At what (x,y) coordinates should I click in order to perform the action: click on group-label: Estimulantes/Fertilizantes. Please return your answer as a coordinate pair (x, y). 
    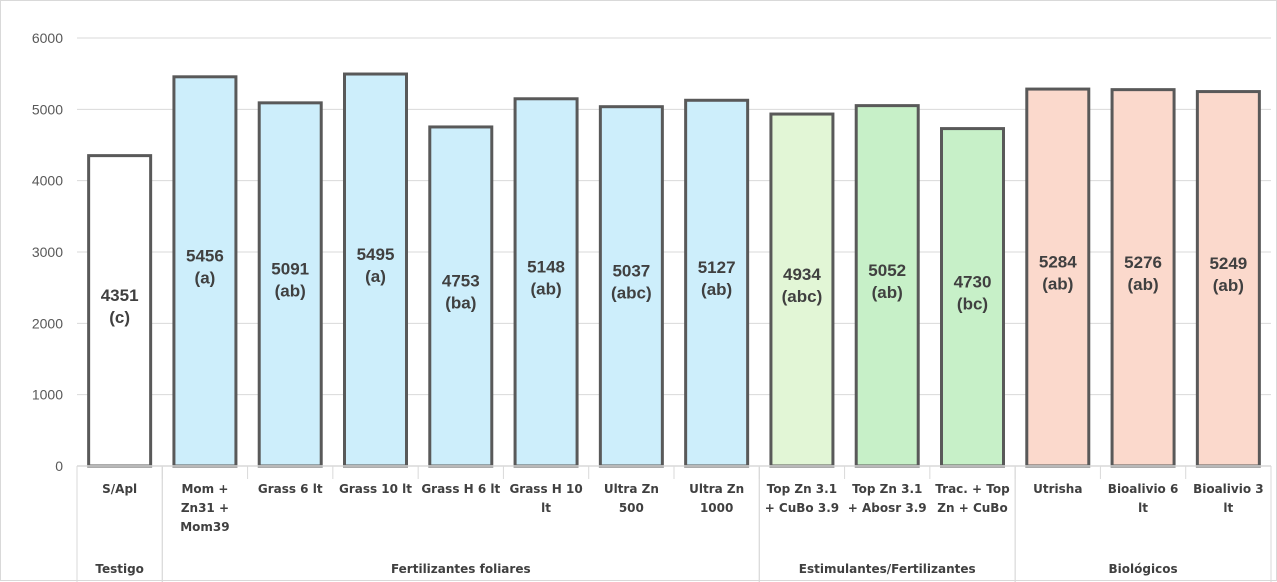
    Looking at the image, I should click on (887, 569).